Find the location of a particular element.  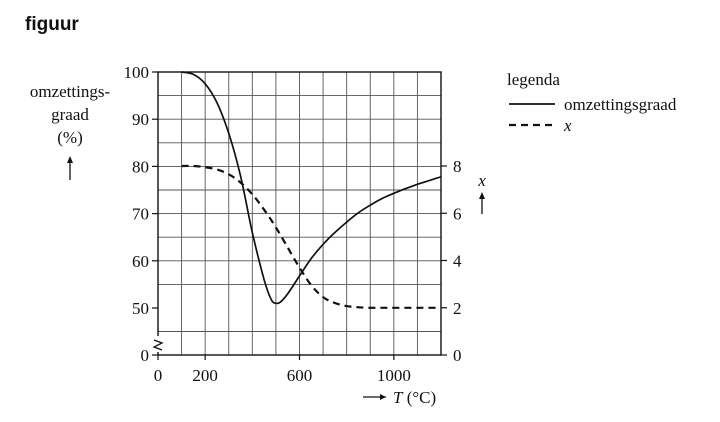

legend-label: omzettingsgraad is located at coordinates (620, 104).